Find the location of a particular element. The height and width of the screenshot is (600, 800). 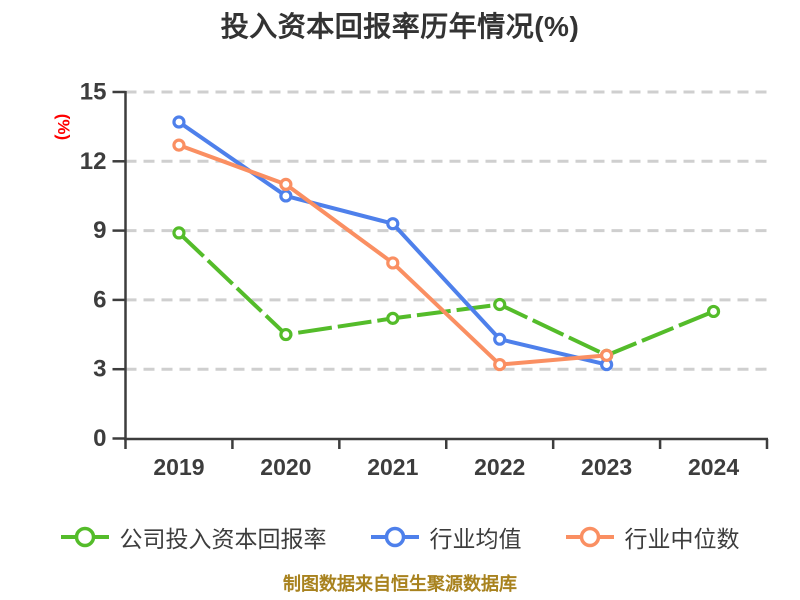

legend-item-industry-median: 行业中位数 is located at coordinates (652, 537).